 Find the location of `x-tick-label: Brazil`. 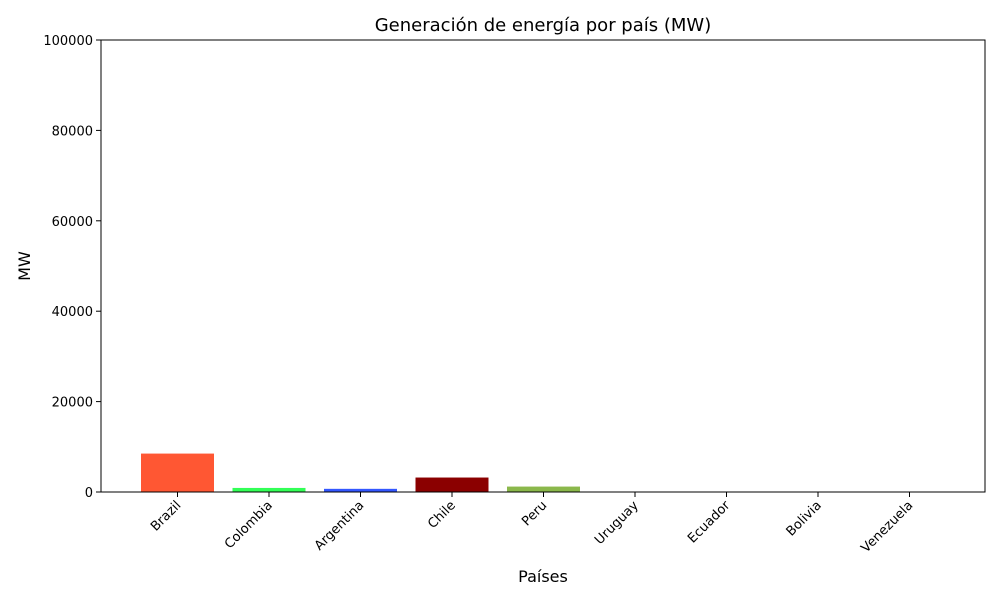

x-tick-label: Brazil is located at coordinates (166, 516).